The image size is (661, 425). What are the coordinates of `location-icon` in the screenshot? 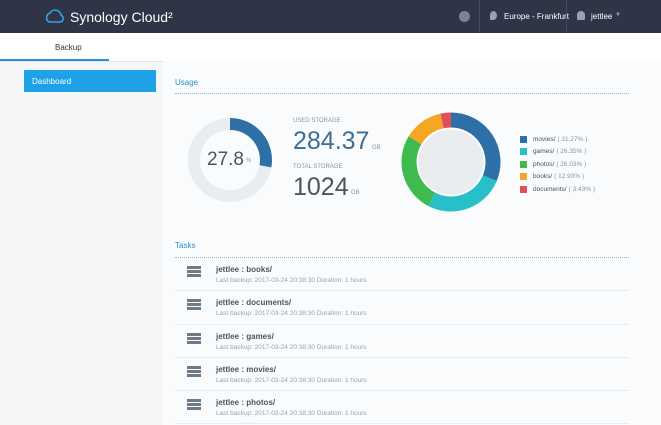 It's located at (493, 15).